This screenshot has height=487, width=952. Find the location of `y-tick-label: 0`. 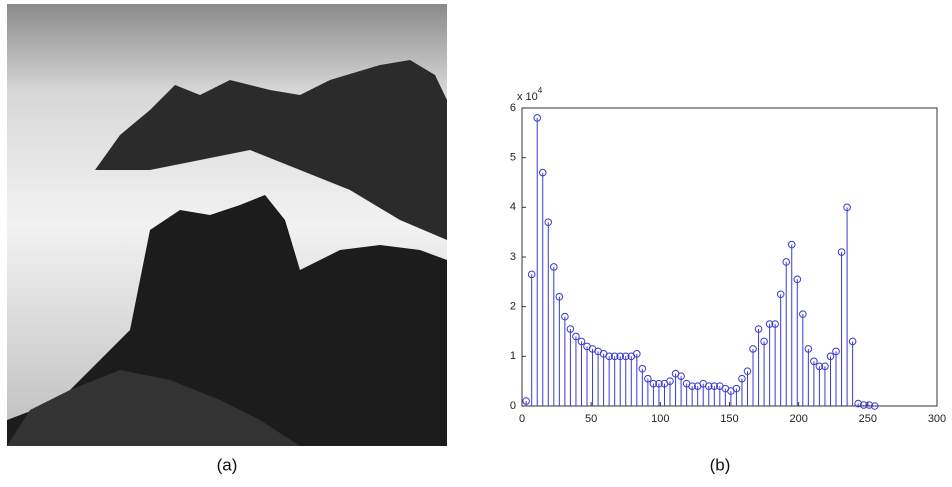

y-tick-label: 0 is located at coordinates (513, 406).